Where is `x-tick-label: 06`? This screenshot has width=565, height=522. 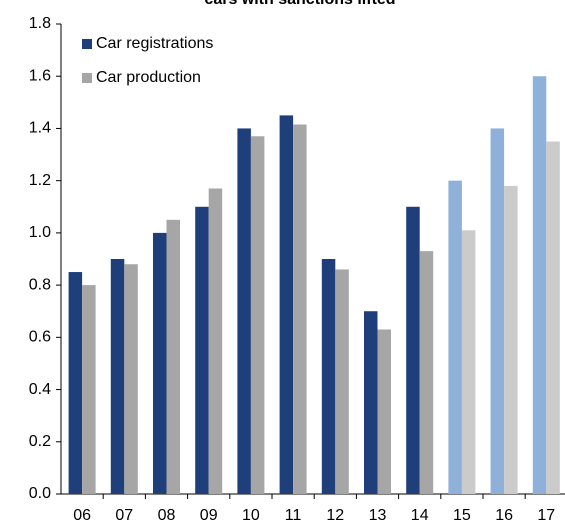
x-tick-label: 06 is located at coordinates (82, 514).